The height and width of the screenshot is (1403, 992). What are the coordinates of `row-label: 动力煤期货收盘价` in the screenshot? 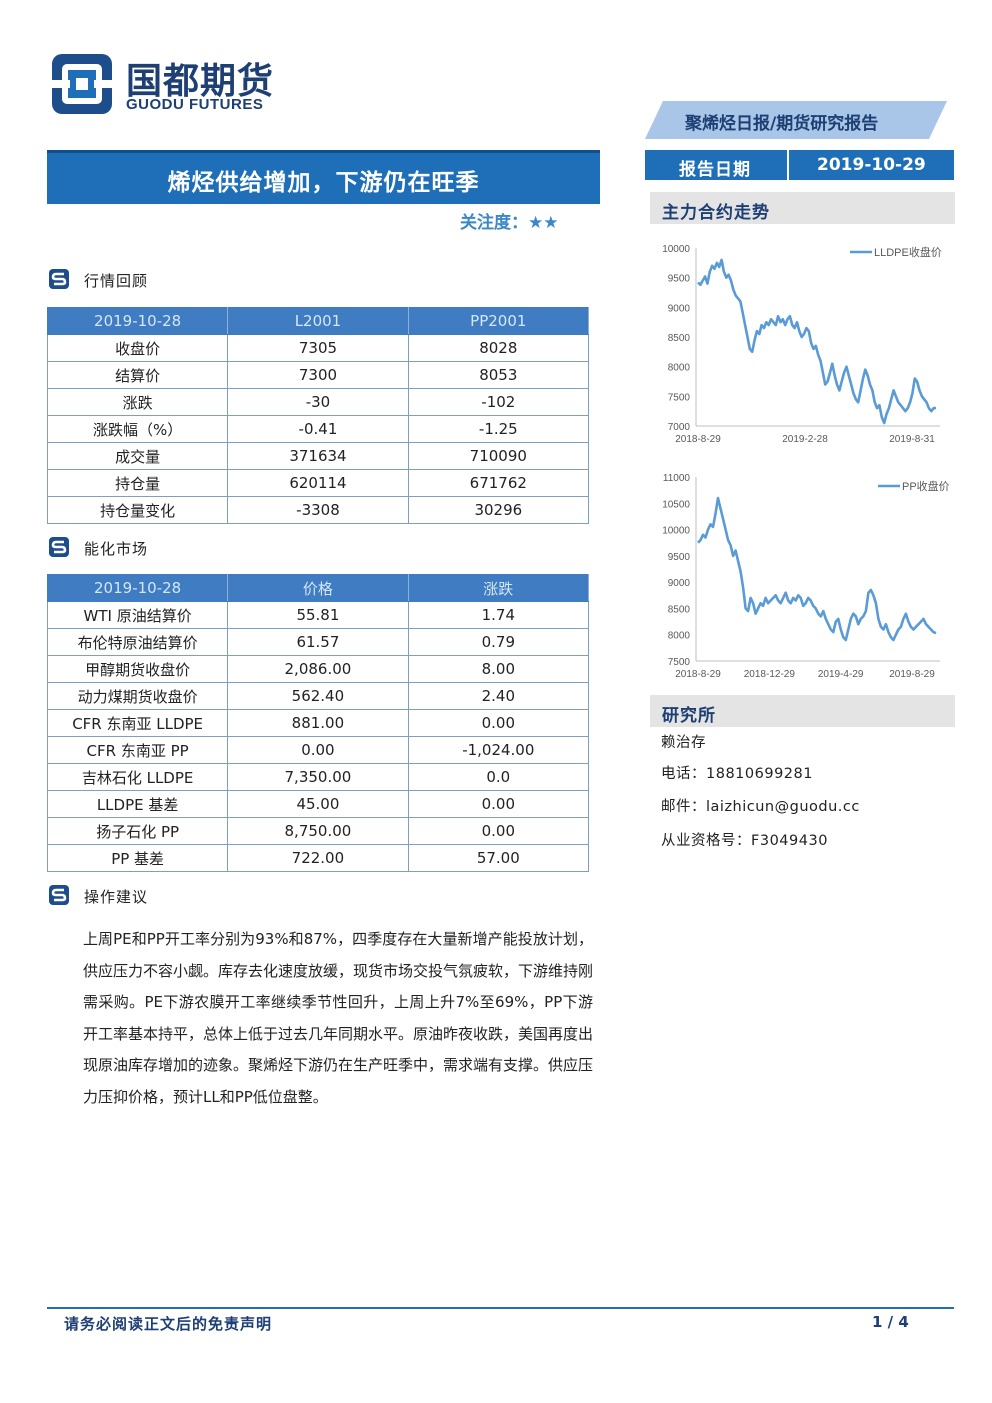 It's located at (137, 696).